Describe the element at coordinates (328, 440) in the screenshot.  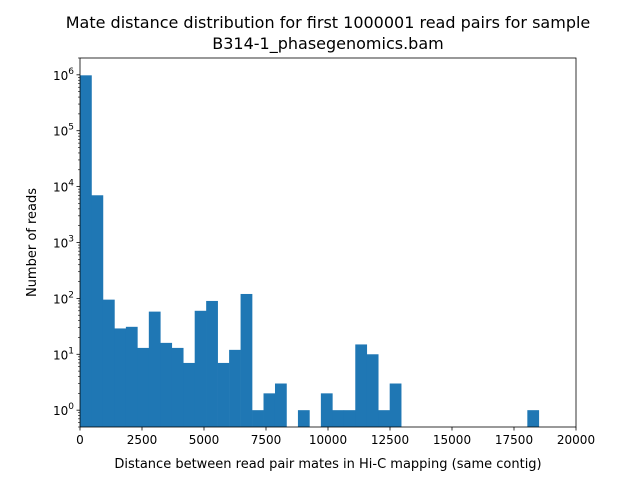
I see `x-tick-label: 10000` at that location.